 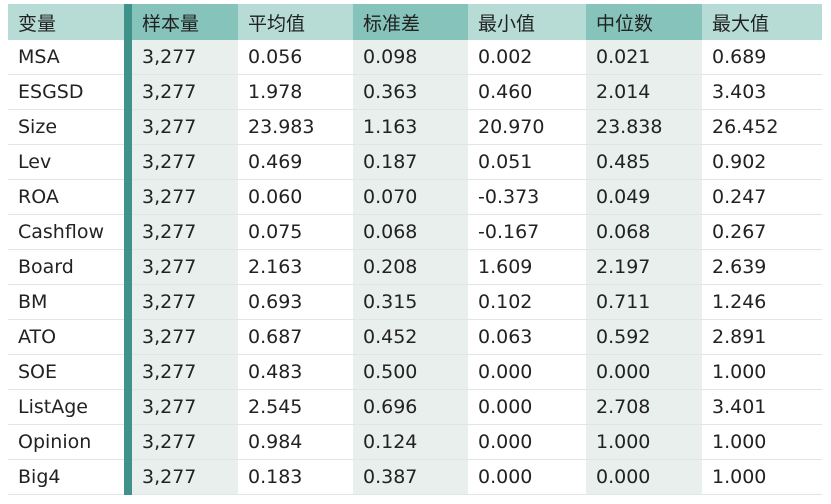 I want to click on header-cell: 样本量, so click(x=183, y=22).